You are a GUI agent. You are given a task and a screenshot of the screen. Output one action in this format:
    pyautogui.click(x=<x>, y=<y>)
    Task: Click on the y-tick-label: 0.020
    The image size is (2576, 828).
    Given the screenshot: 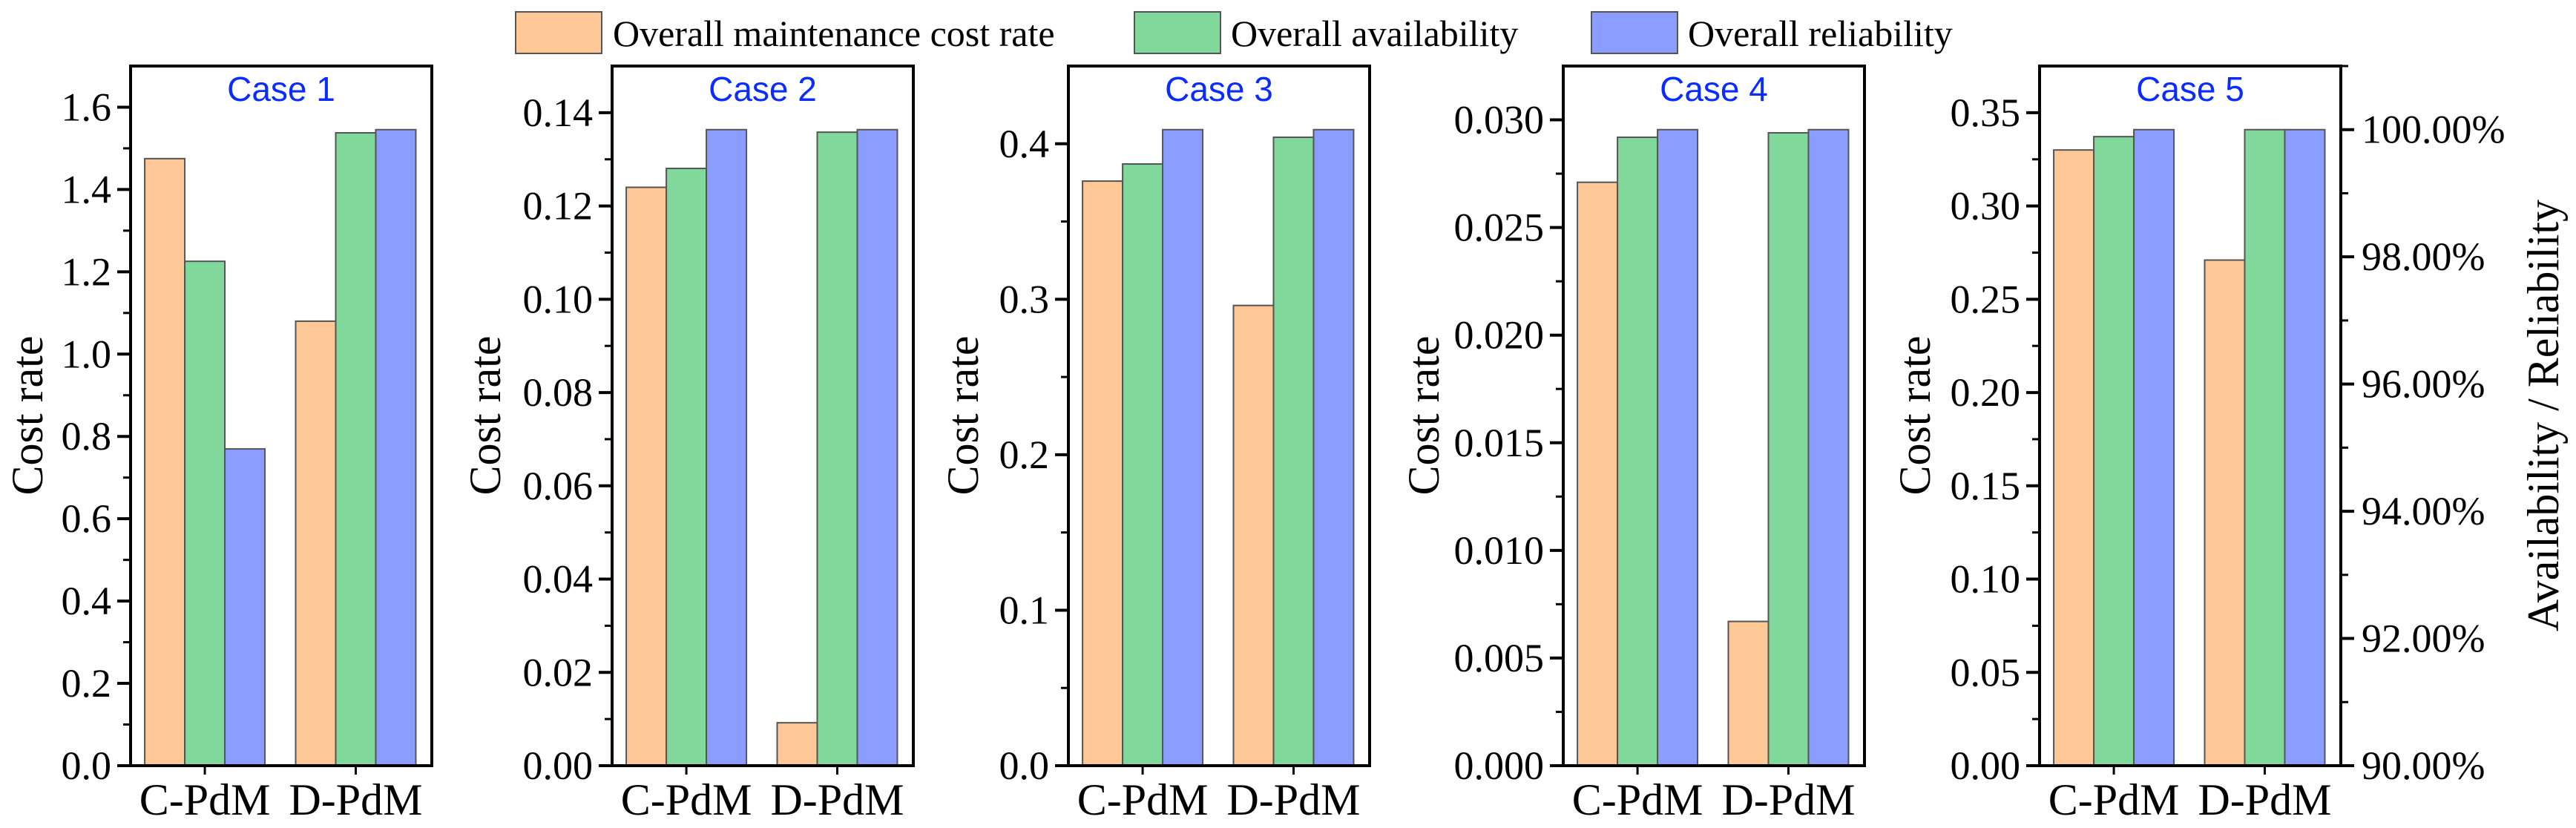 What is the action you would take?
    pyautogui.click(x=1499, y=335)
    